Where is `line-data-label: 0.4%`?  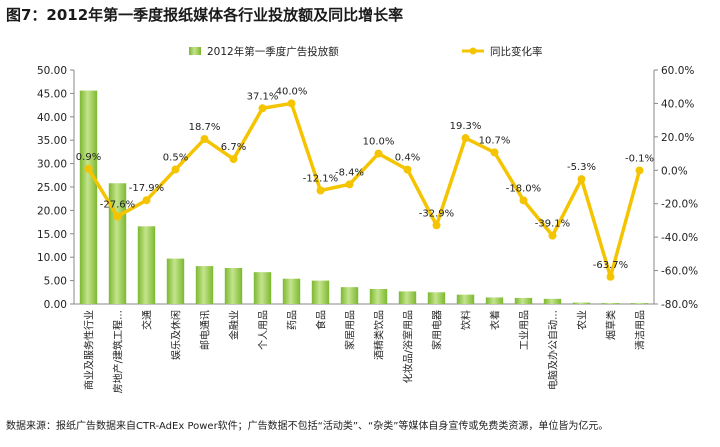
line-data-label: 0.4% is located at coordinates (407, 158).